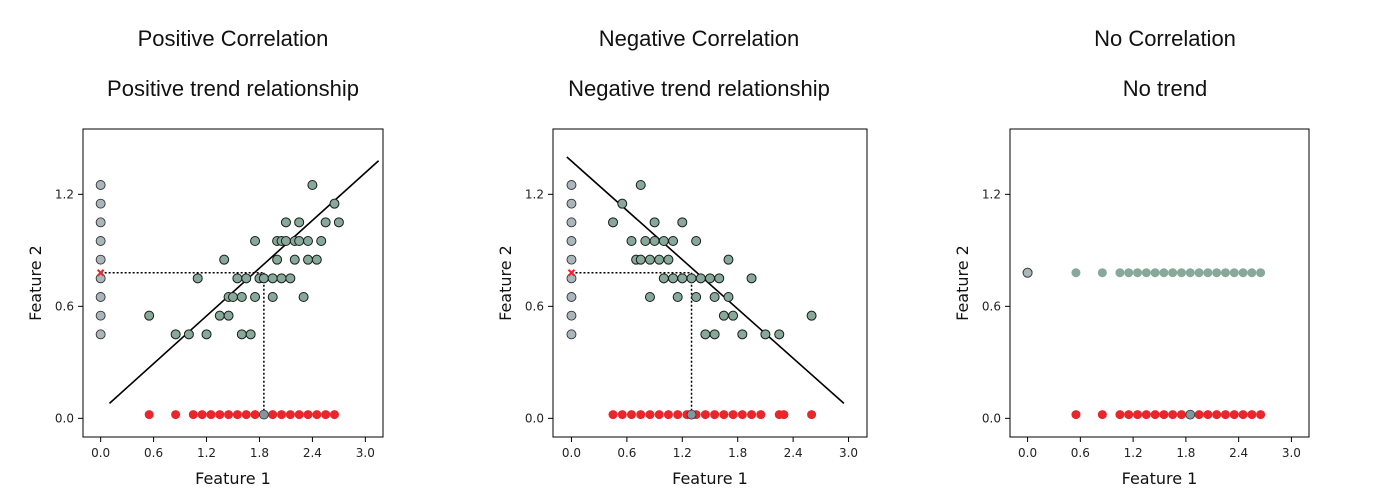  What do you see at coordinates (153, 453) in the screenshot?
I see `x-tick-label: 0.6` at bounding box center [153, 453].